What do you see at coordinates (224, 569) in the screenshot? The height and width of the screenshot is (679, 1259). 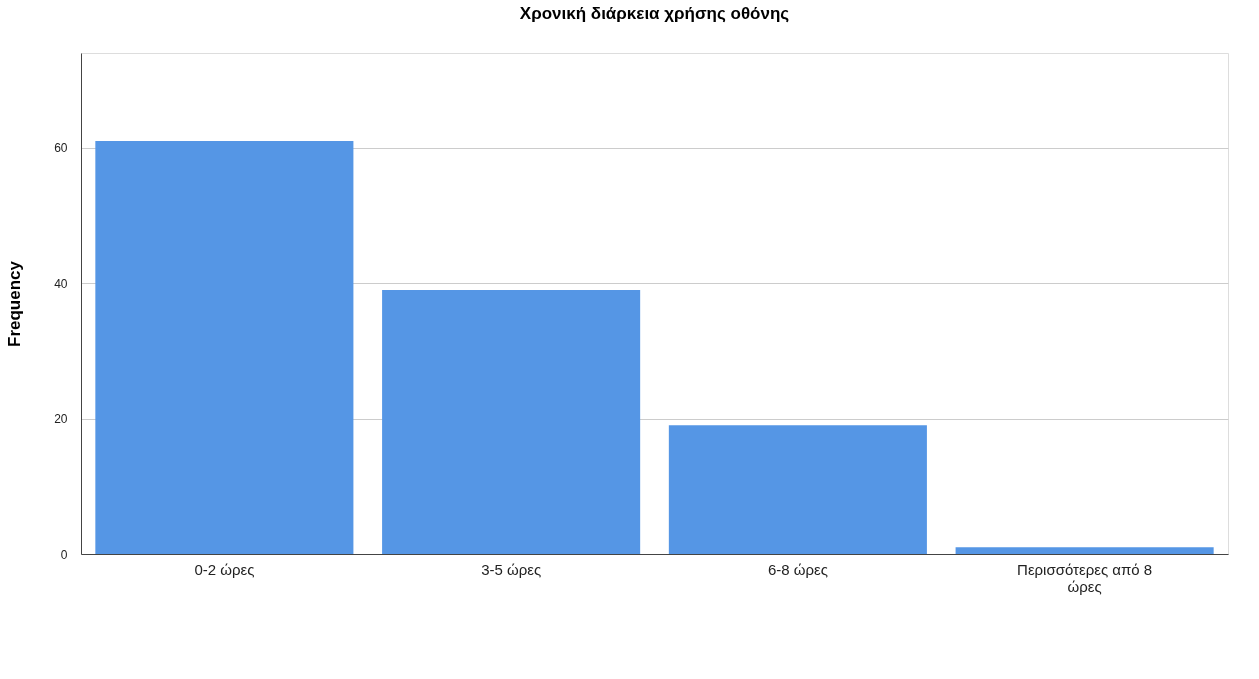 I see `x-tick-label: 0-2 ώρες` at bounding box center [224, 569].